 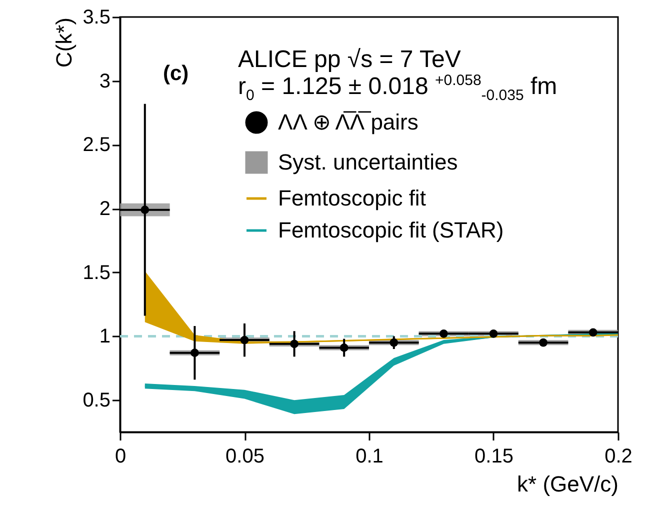 What do you see at coordinates (104, 337) in the screenshot?
I see `y-tick-label: 1` at bounding box center [104, 337].